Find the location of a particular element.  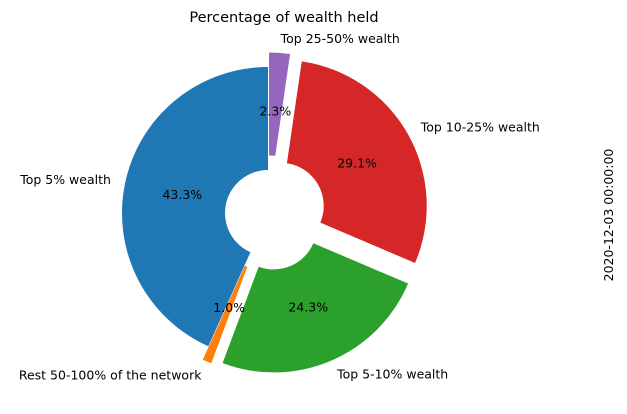

category-label-top-5-wealth: Top 5% wealth is located at coordinates (65, 179).